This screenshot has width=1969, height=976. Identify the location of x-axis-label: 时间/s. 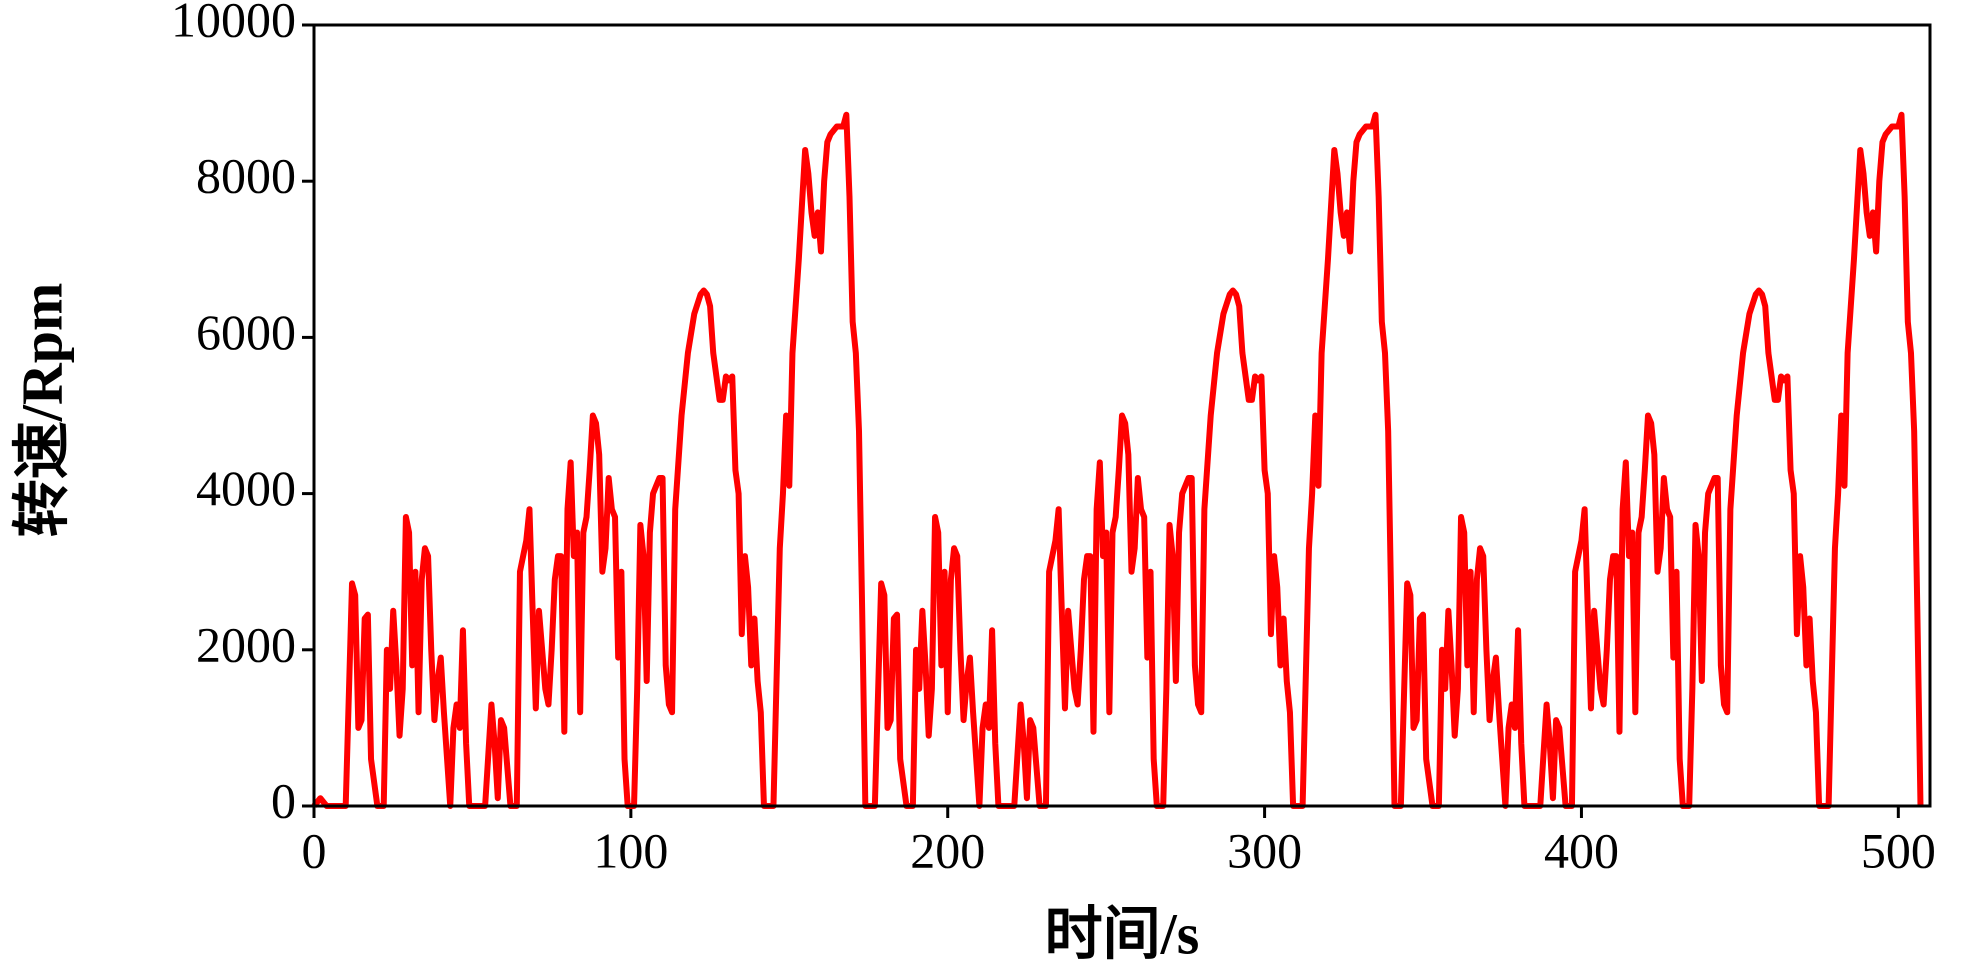
(1122, 933).